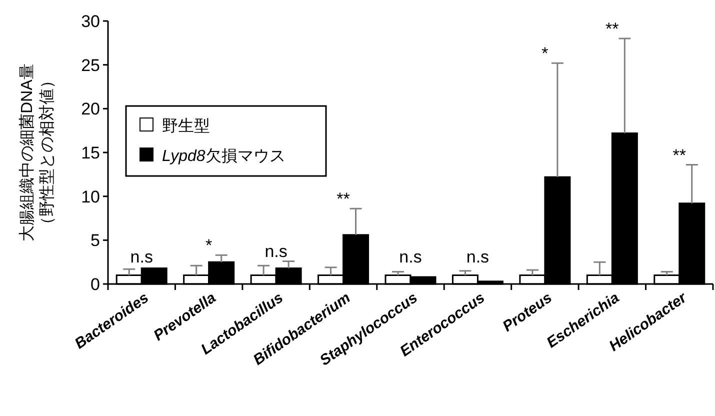  What do you see at coordinates (90, 109) in the screenshot?
I see `y-tick-label: 20` at bounding box center [90, 109].